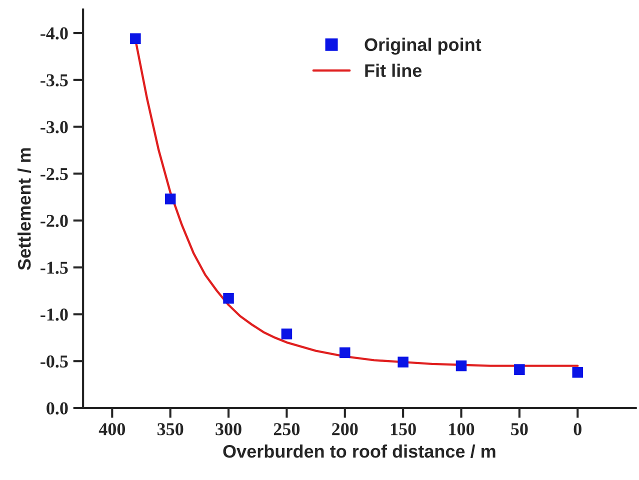  What do you see at coordinates (57, 408) in the screenshot?
I see `y-tick-label: 0.0` at bounding box center [57, 408].